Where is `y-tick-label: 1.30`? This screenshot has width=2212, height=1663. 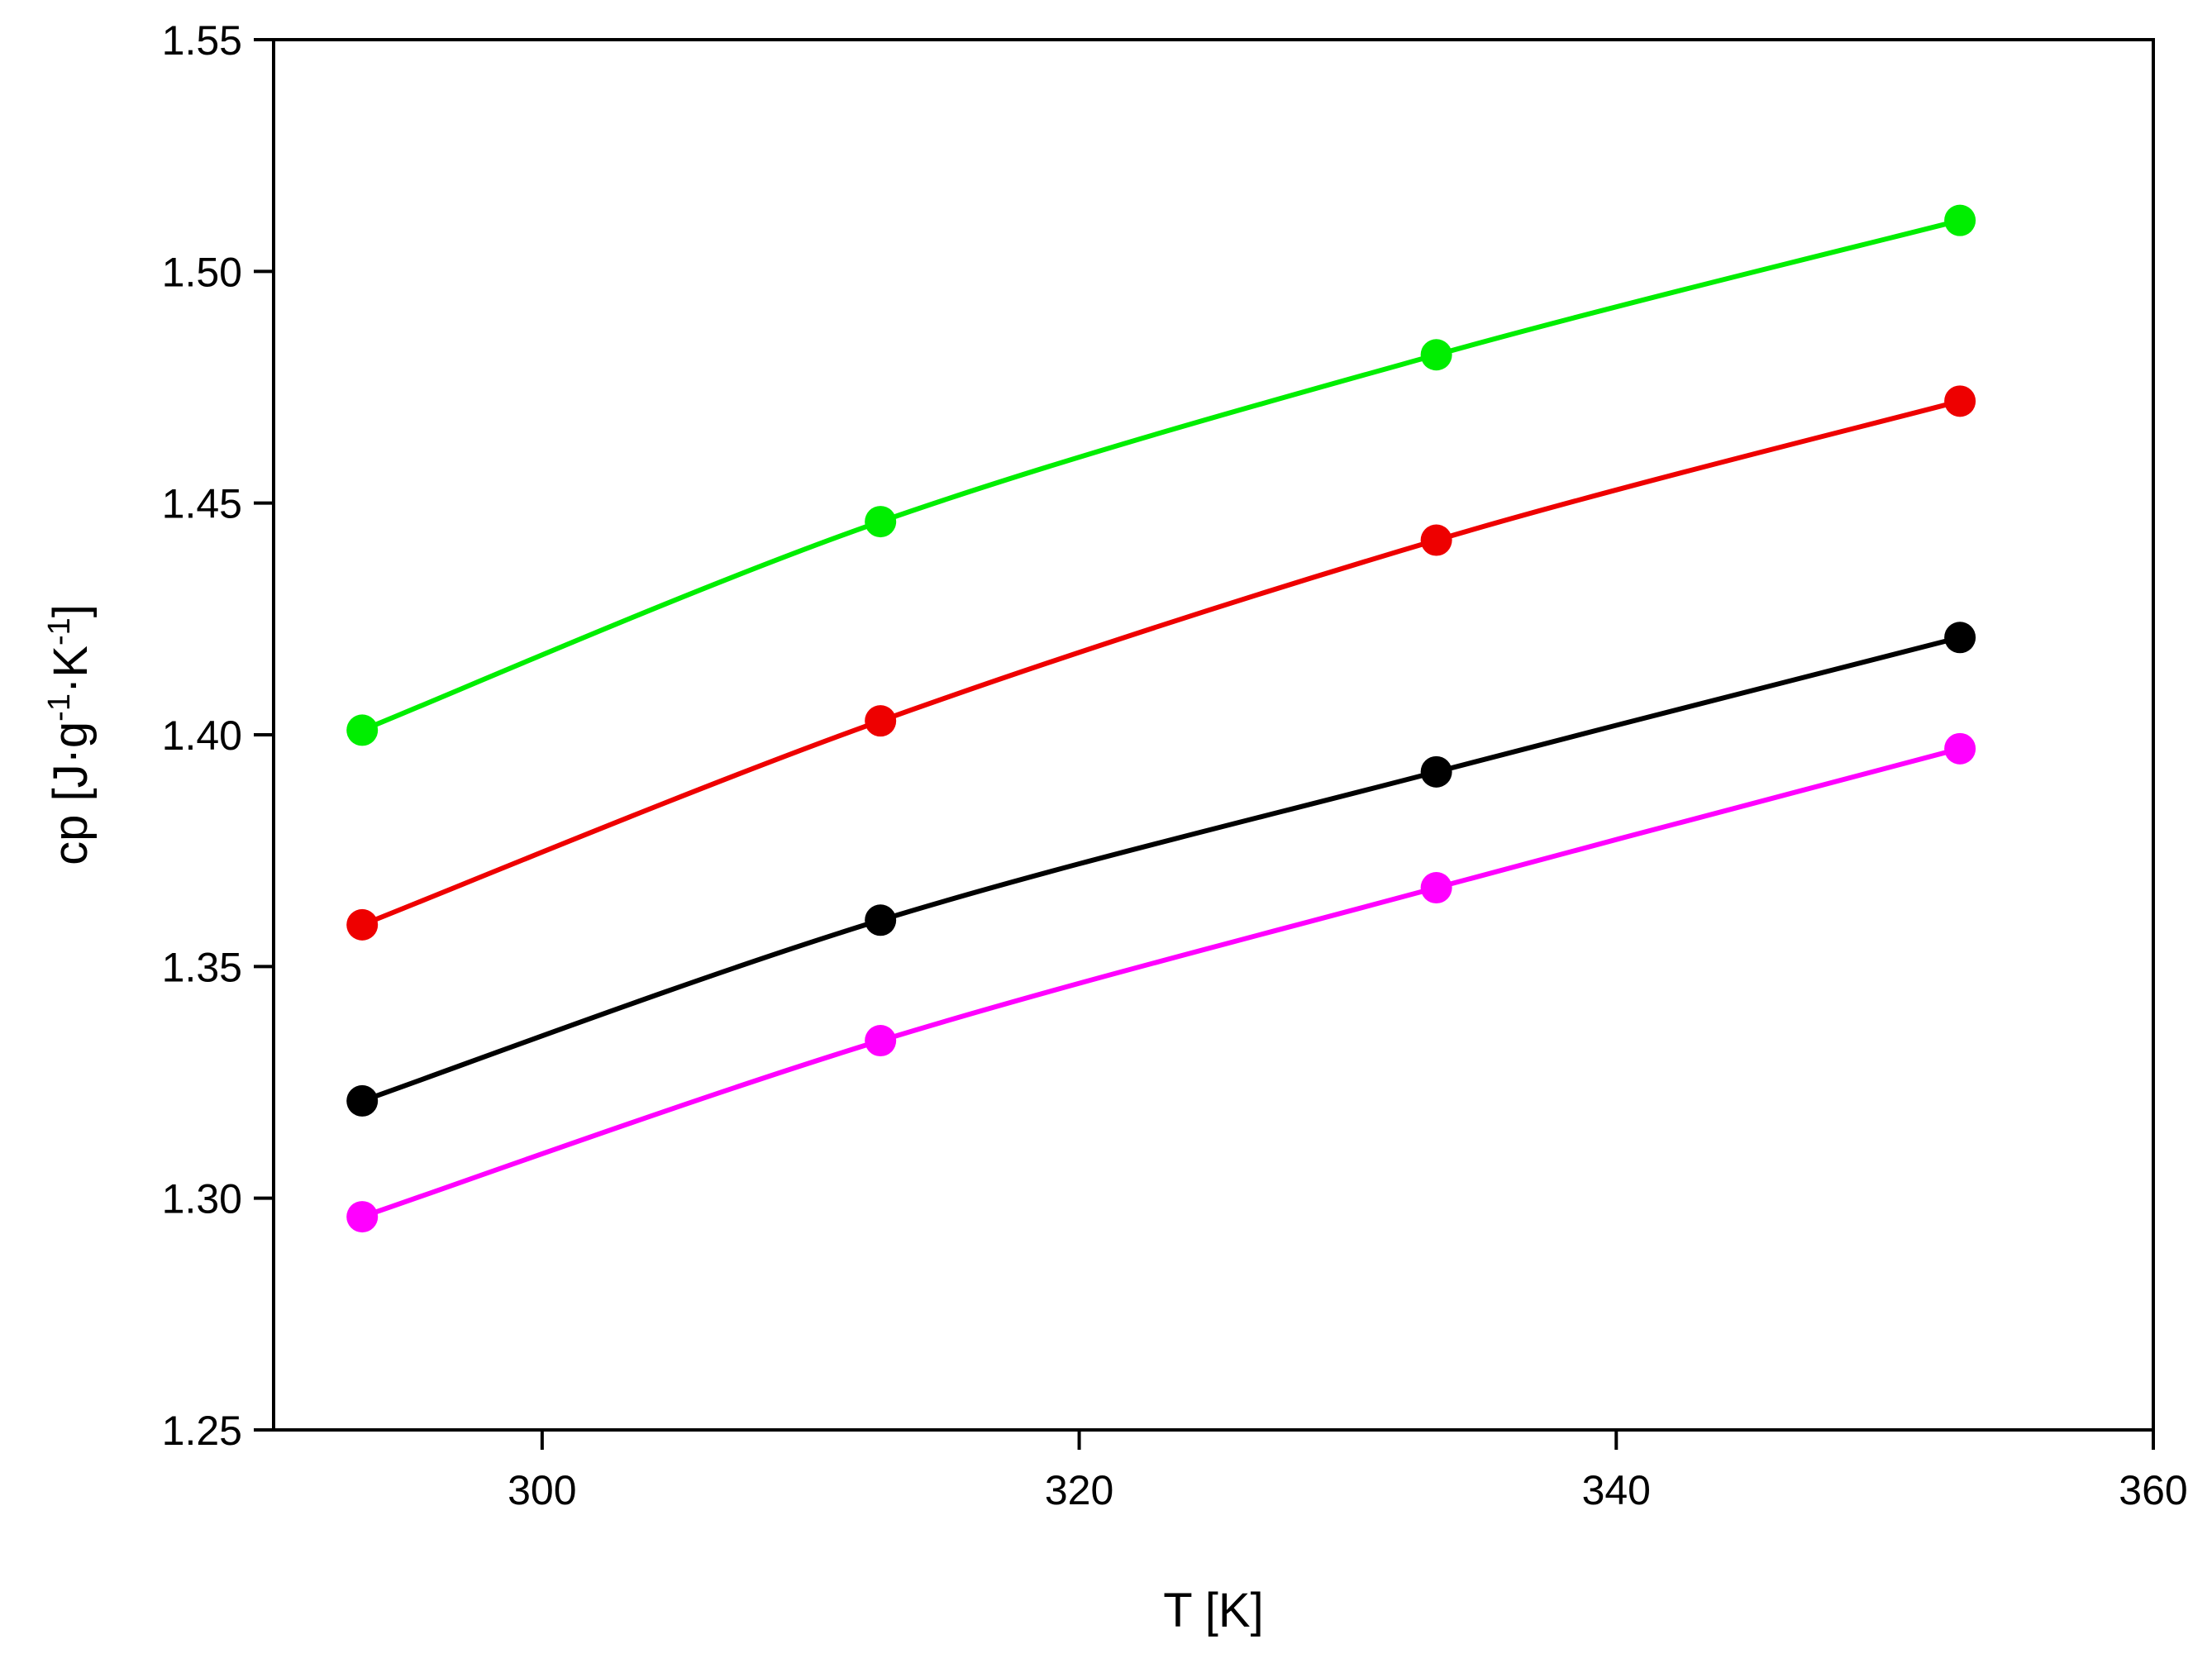
y-tick-label: 1.30 is located at coordinates (202, 1199).